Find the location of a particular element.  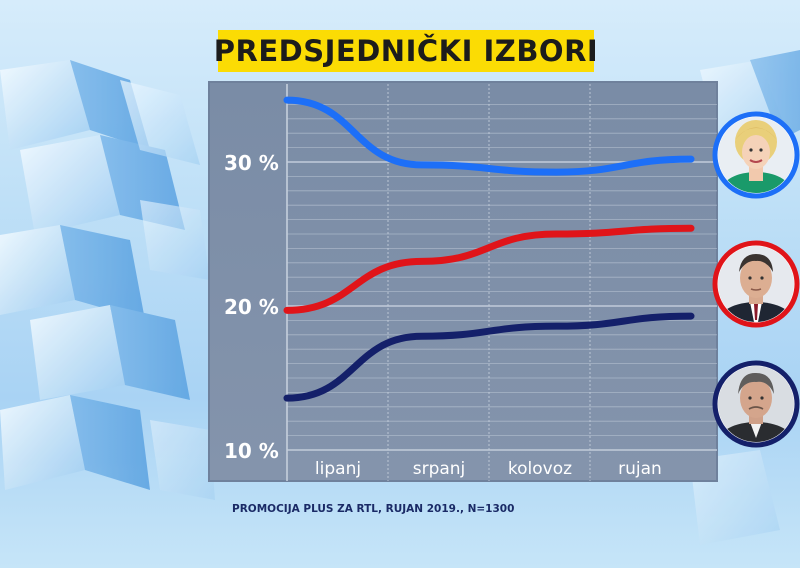

x-axis-ticks: lipanj srpanj kolovoz rujan is located at coordinates (488, 469).